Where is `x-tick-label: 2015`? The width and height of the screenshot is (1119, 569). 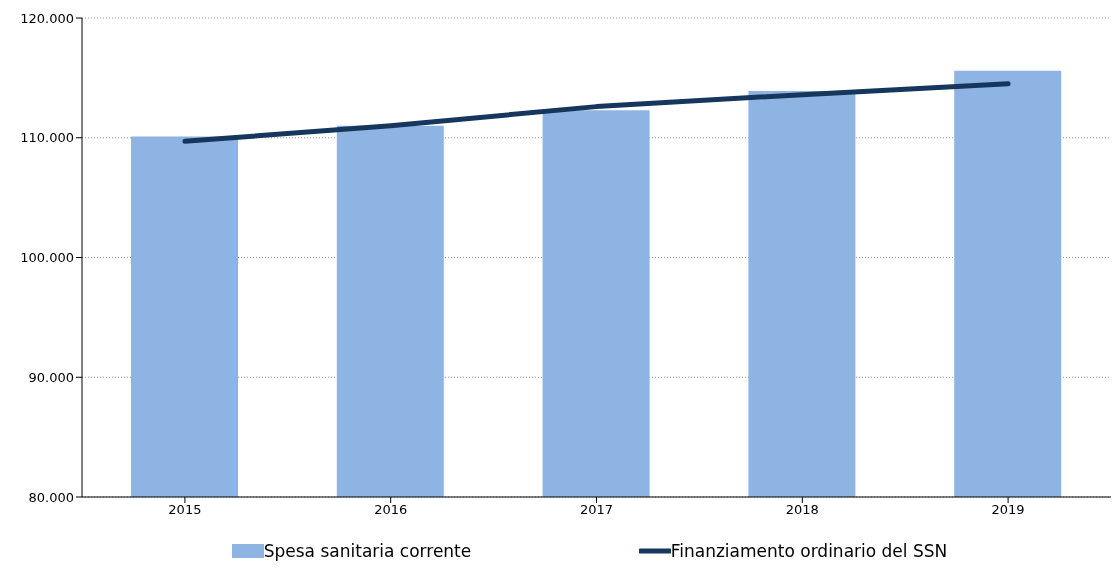 x-tick-label: 2015 is located at coordinates (185, 510).